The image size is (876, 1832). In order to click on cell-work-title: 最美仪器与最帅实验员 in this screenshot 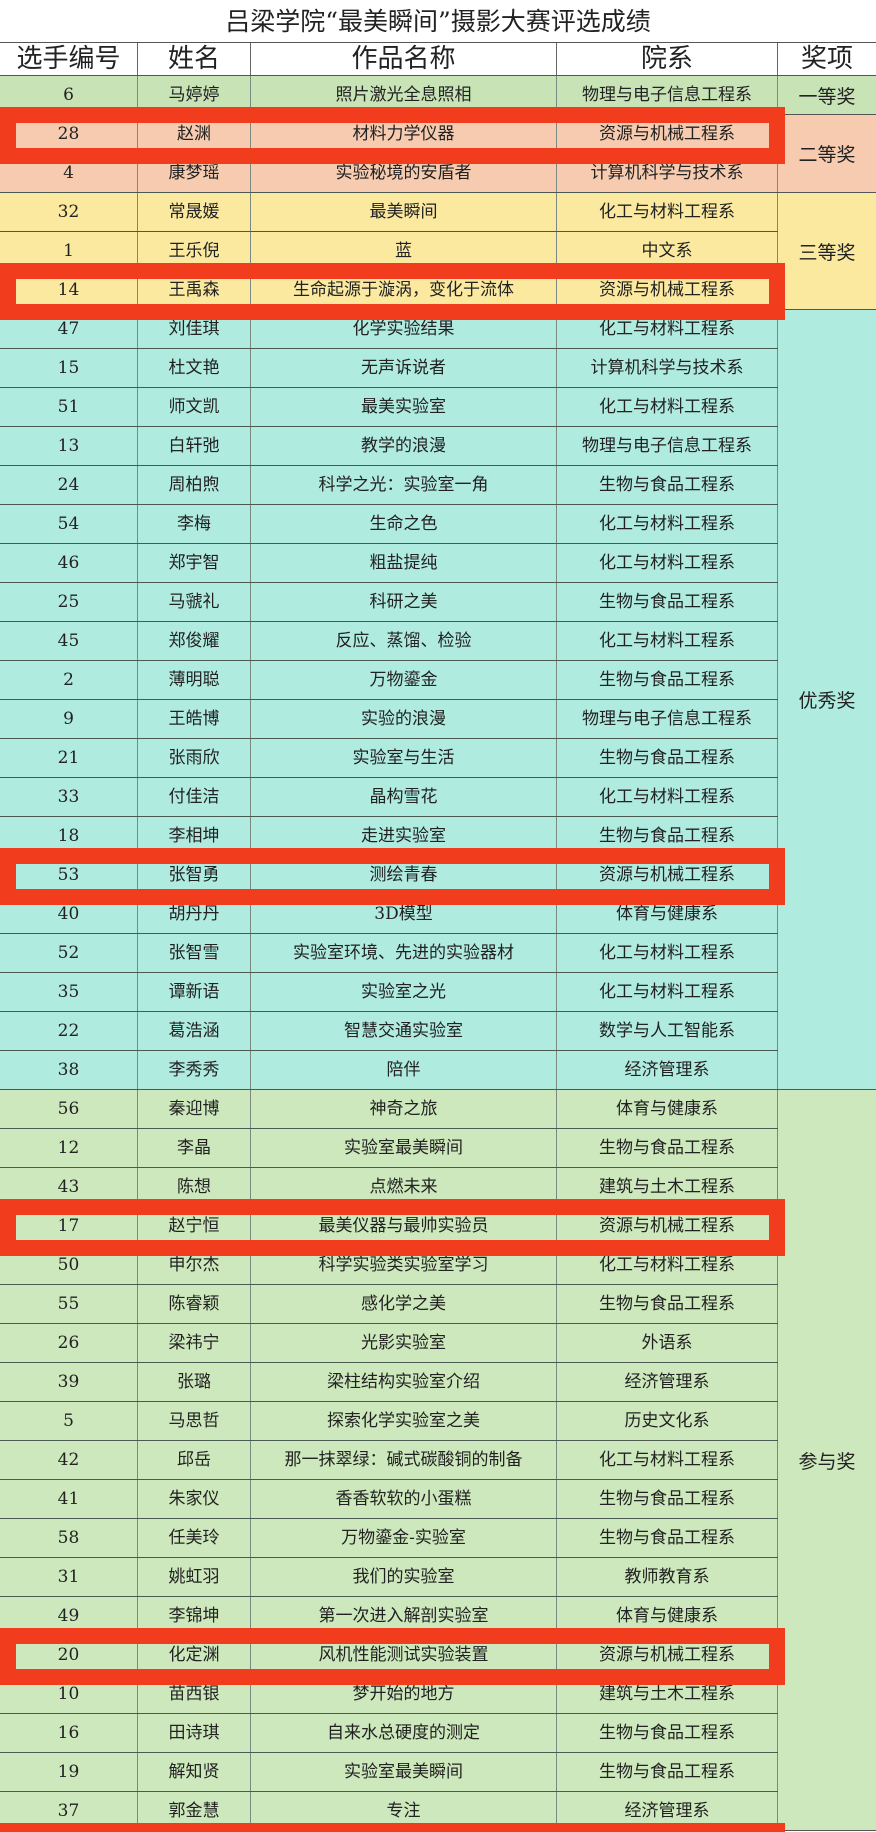, I will do `click(404, 1226)`.